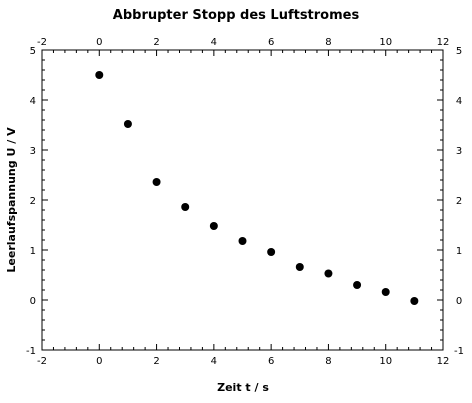  I want to click on x-tick-label: 12, so click(443, 361).